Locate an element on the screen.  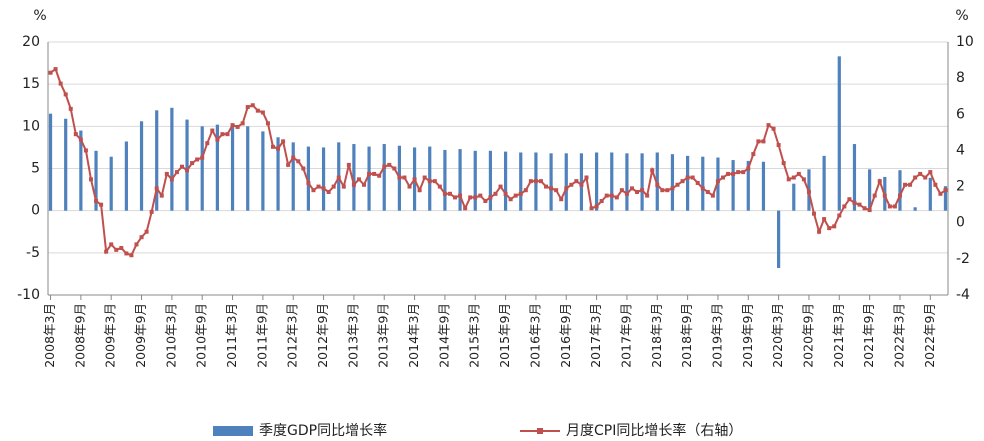
x-tick-label: 2014年9月 is located at coordinates (443, 335).